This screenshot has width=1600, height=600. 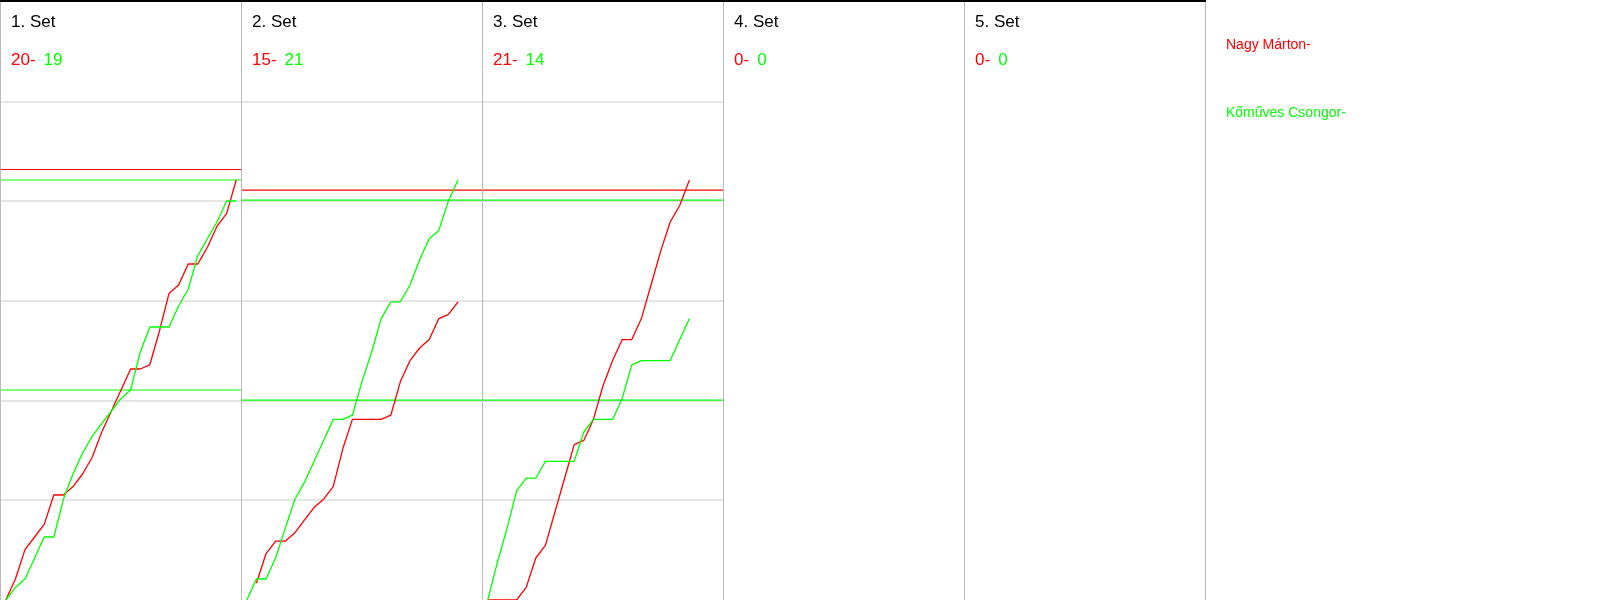 What do you see at coordinates (275, 22) in the screenshot?
I see `chart-title: 2. Set` at bounding box center [275, 22].